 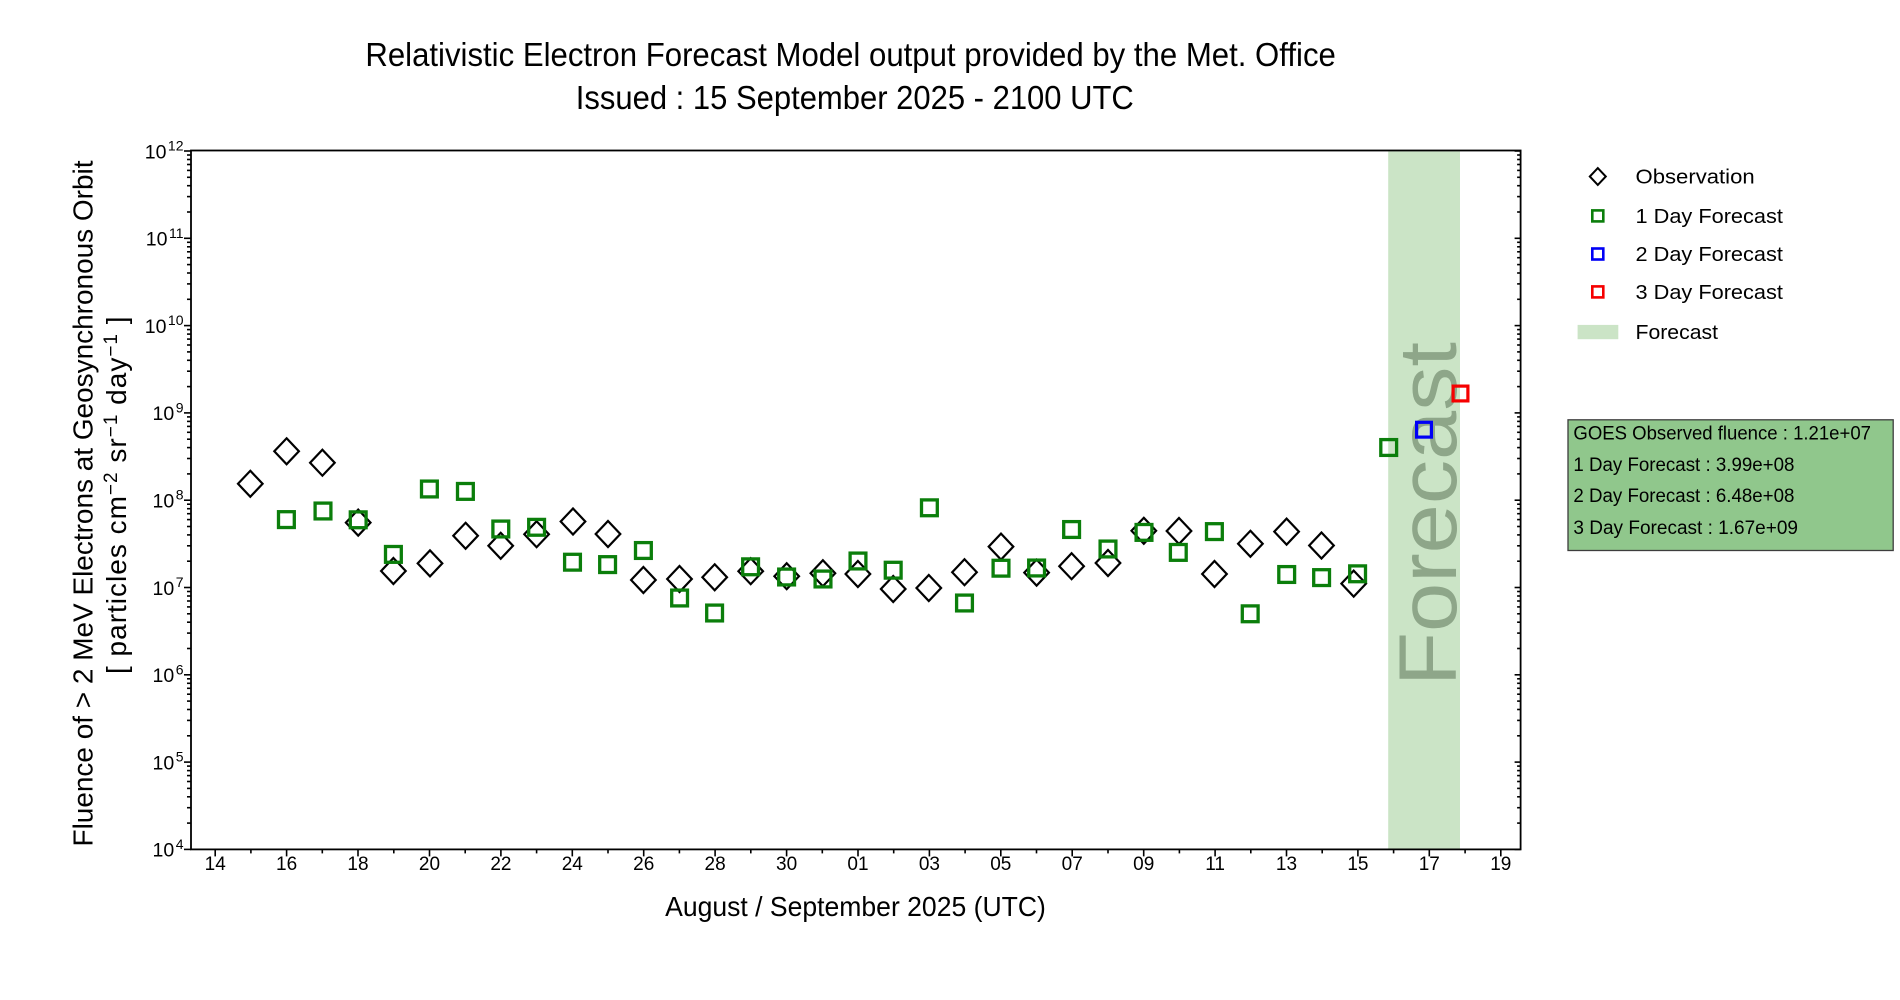 I want to click on svg-text: 2 Day Forecast, so click(x=1710, y=254).